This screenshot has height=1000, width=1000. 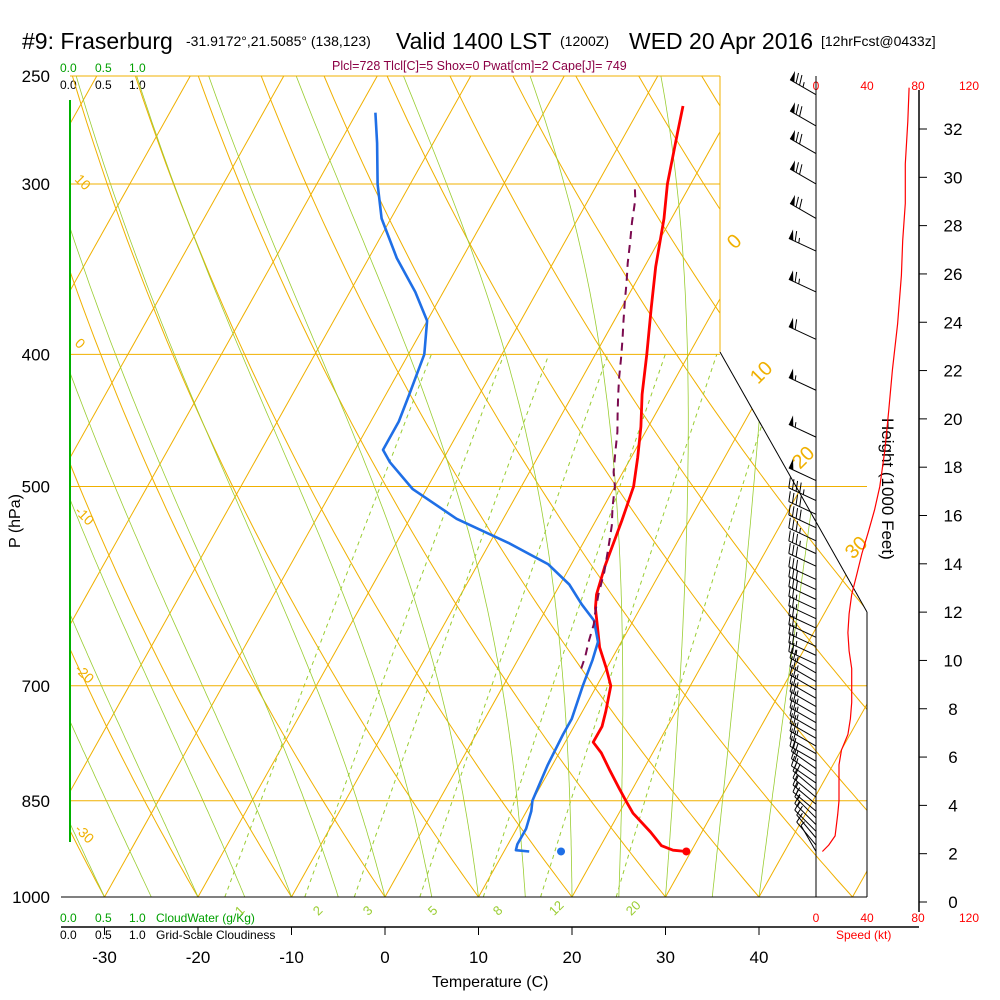 What do you see at coordinates (80, 343) in the screenshot?
I see `dry-adiabat-label: 0` at bounding box center [80, 343].